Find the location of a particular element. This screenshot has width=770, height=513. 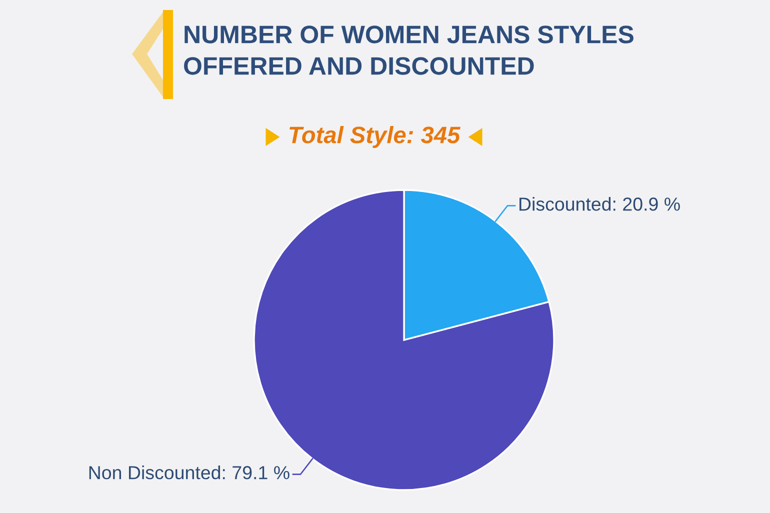

slice-label: Non Discounted: 79.1 % is located at coordinates (189, 473).